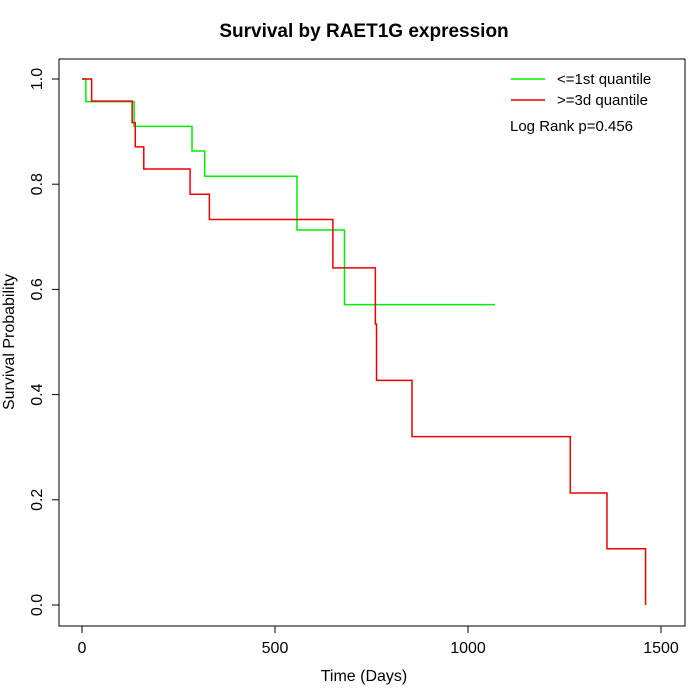  Describe the element at coordinates (364, 676) in the screenshot. I see `x-axis-label: Time (Days)` at that location.